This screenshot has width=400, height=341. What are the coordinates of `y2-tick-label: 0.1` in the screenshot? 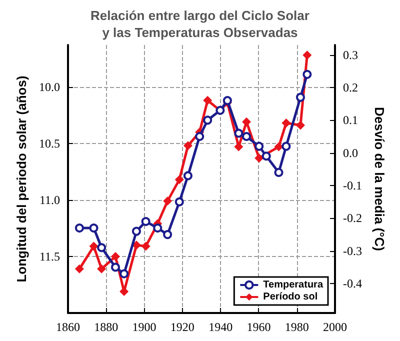 It's located at (350, 120).